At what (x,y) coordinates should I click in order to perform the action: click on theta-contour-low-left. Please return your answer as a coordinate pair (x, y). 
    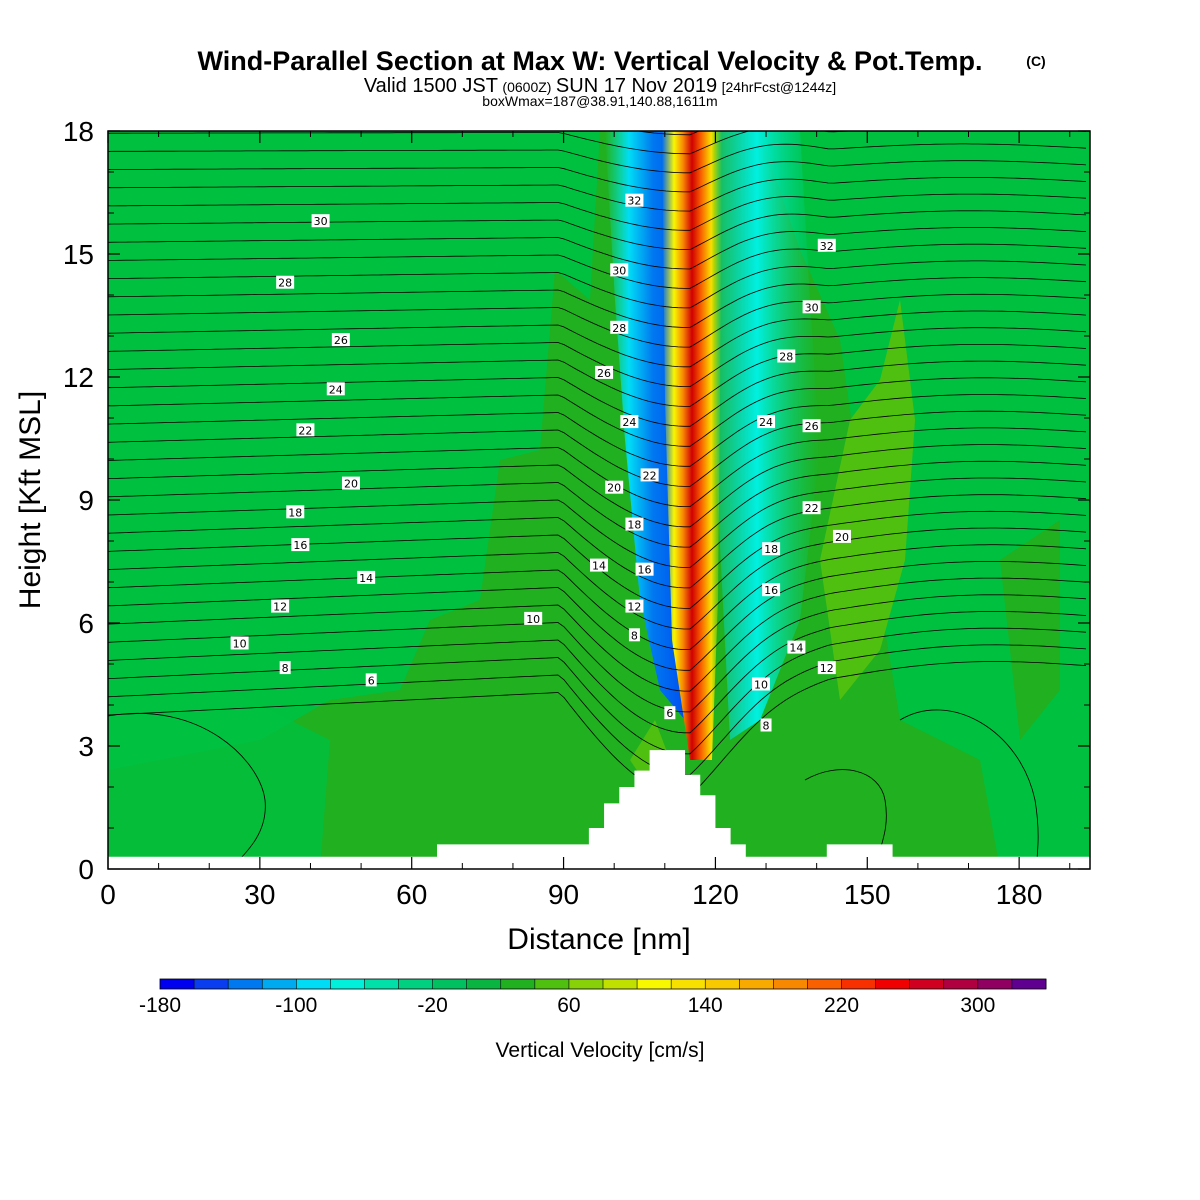
    Looking at the image, I should click on (187, 791).